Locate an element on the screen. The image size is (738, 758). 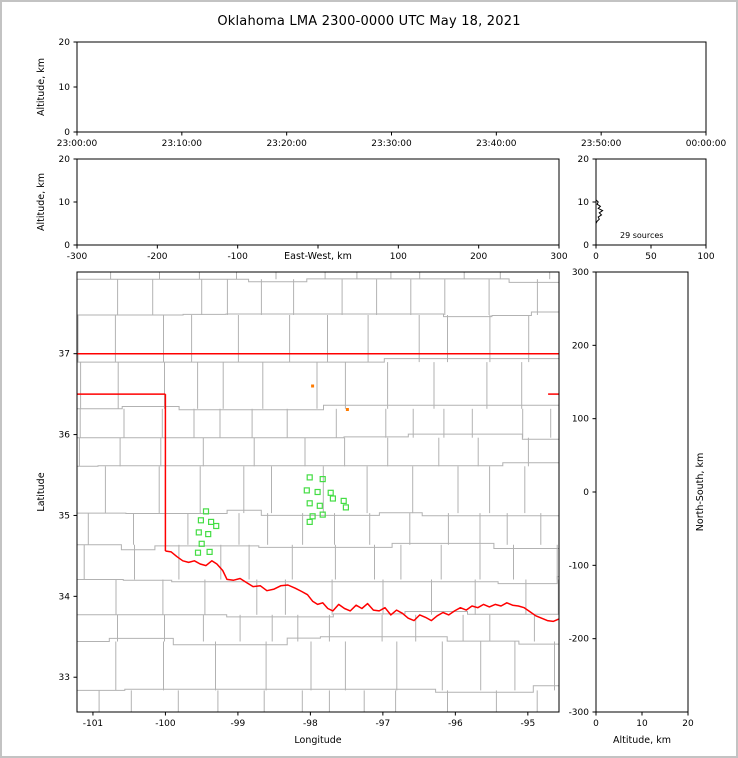
x-axis-label: Altitude, km is located at coordinates (642, 740).